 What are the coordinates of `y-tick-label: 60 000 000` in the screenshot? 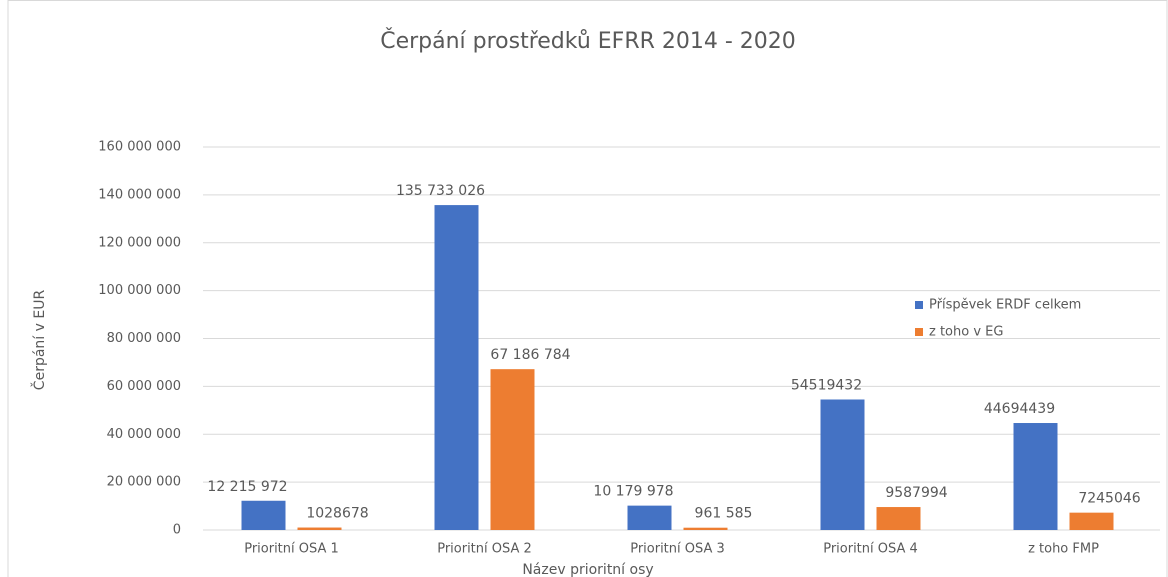 It's located at (144, 386).